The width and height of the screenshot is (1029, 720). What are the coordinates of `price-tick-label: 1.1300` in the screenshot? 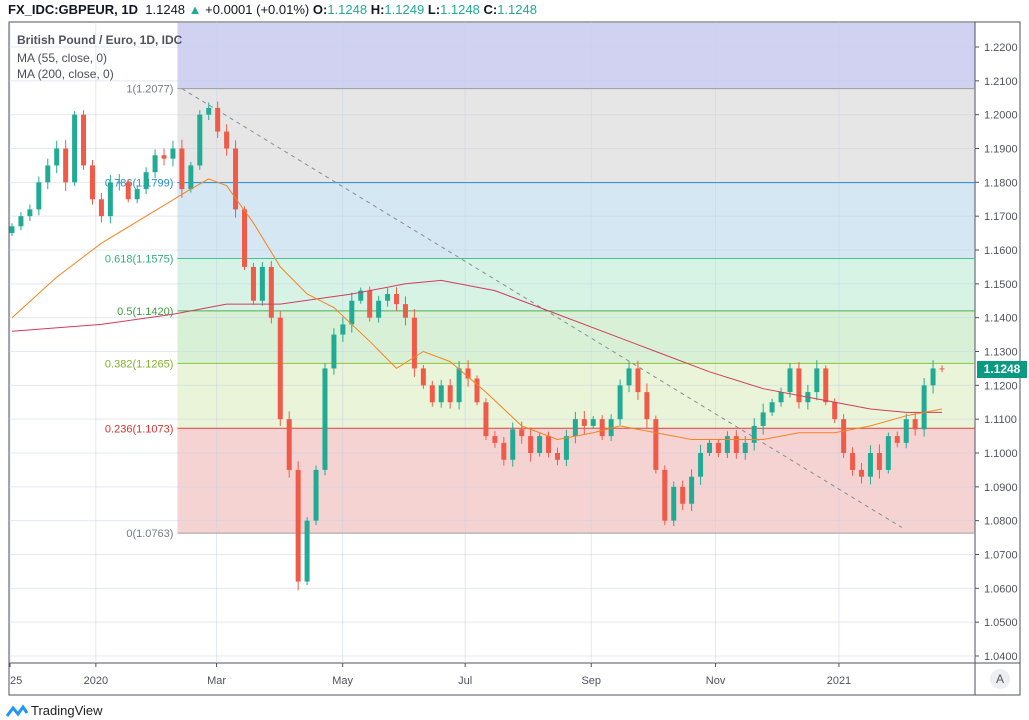 It's located at (1001, 352).